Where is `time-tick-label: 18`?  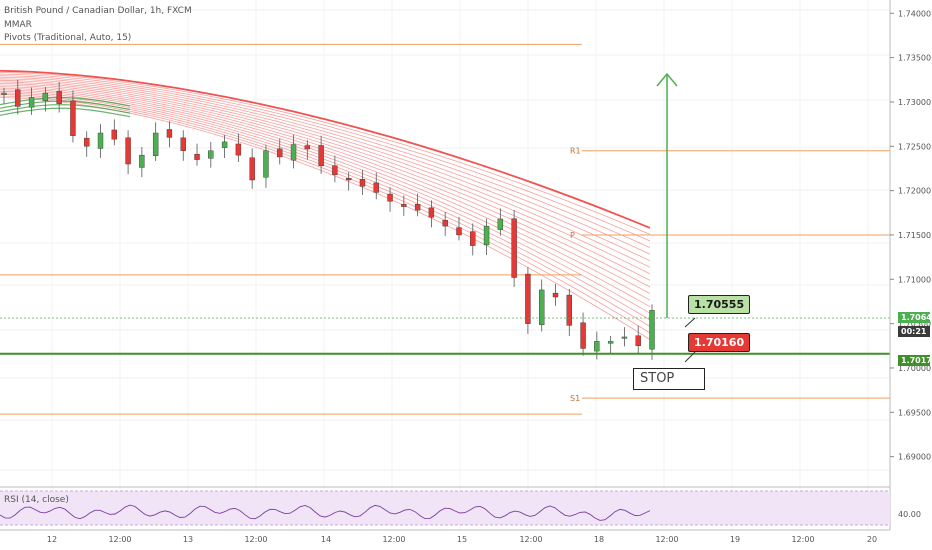
time-tick-label: 18 is located at coordinates (599, 539).